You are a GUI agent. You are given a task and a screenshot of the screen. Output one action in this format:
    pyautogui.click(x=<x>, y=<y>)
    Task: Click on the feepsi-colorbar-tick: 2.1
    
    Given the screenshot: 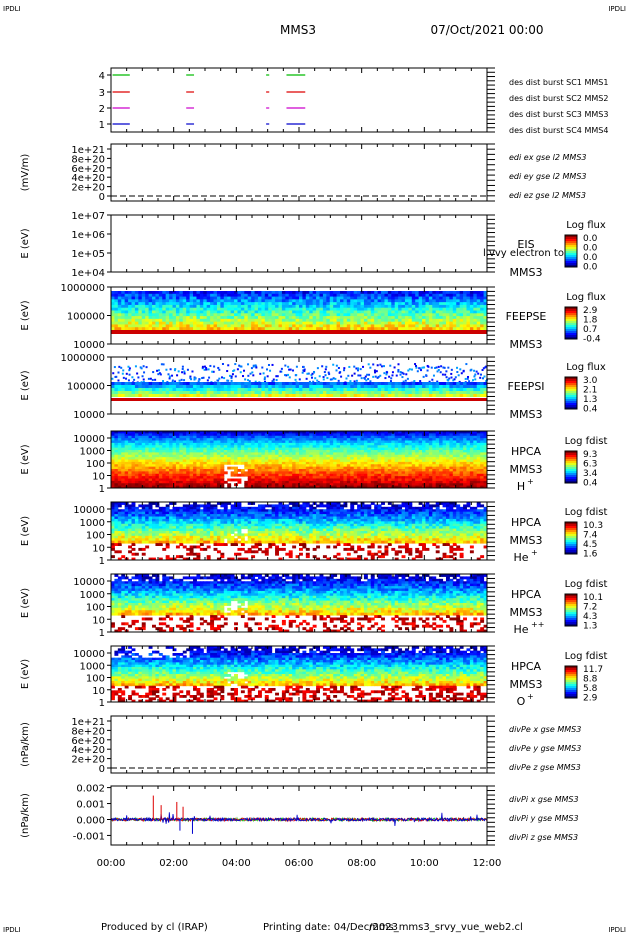 What is the action you would take?
    pyautogui.click(x=590, y=391)
    